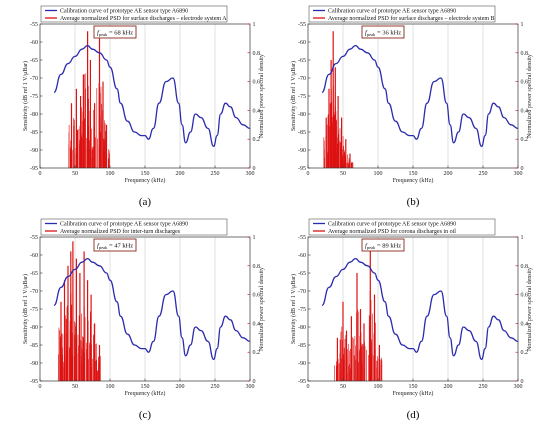 This screenshot has height=428, width=550. I want to click on peak-value: = 89 kHz, so click(388, 246).